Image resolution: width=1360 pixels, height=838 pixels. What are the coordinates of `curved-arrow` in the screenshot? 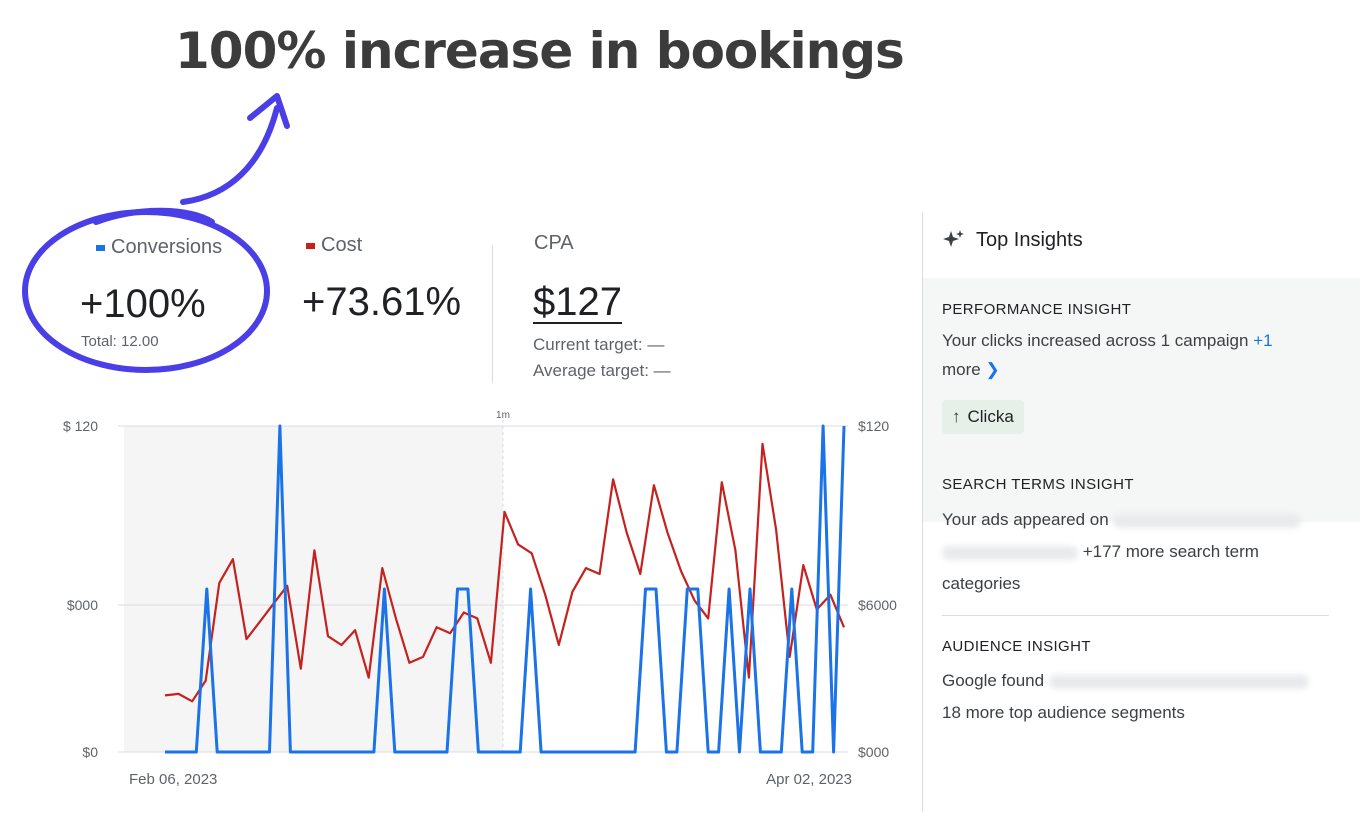 It's located at (230, 155).